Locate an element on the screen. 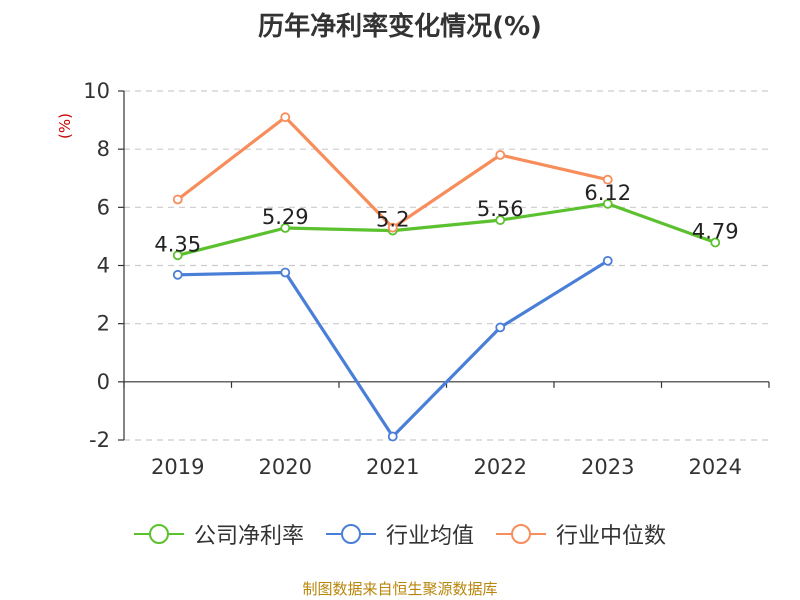 The width and height of the screenshot is (800, 600). y-tick-label: 2 is located at coordinates (103, 324).